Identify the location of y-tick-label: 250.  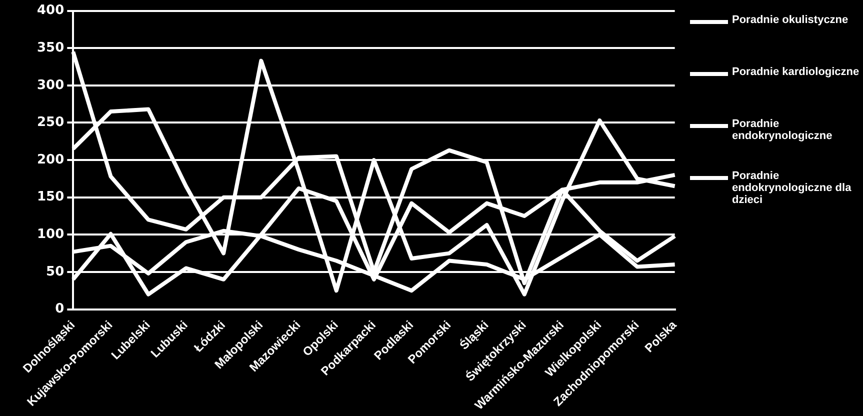
(50, 122).